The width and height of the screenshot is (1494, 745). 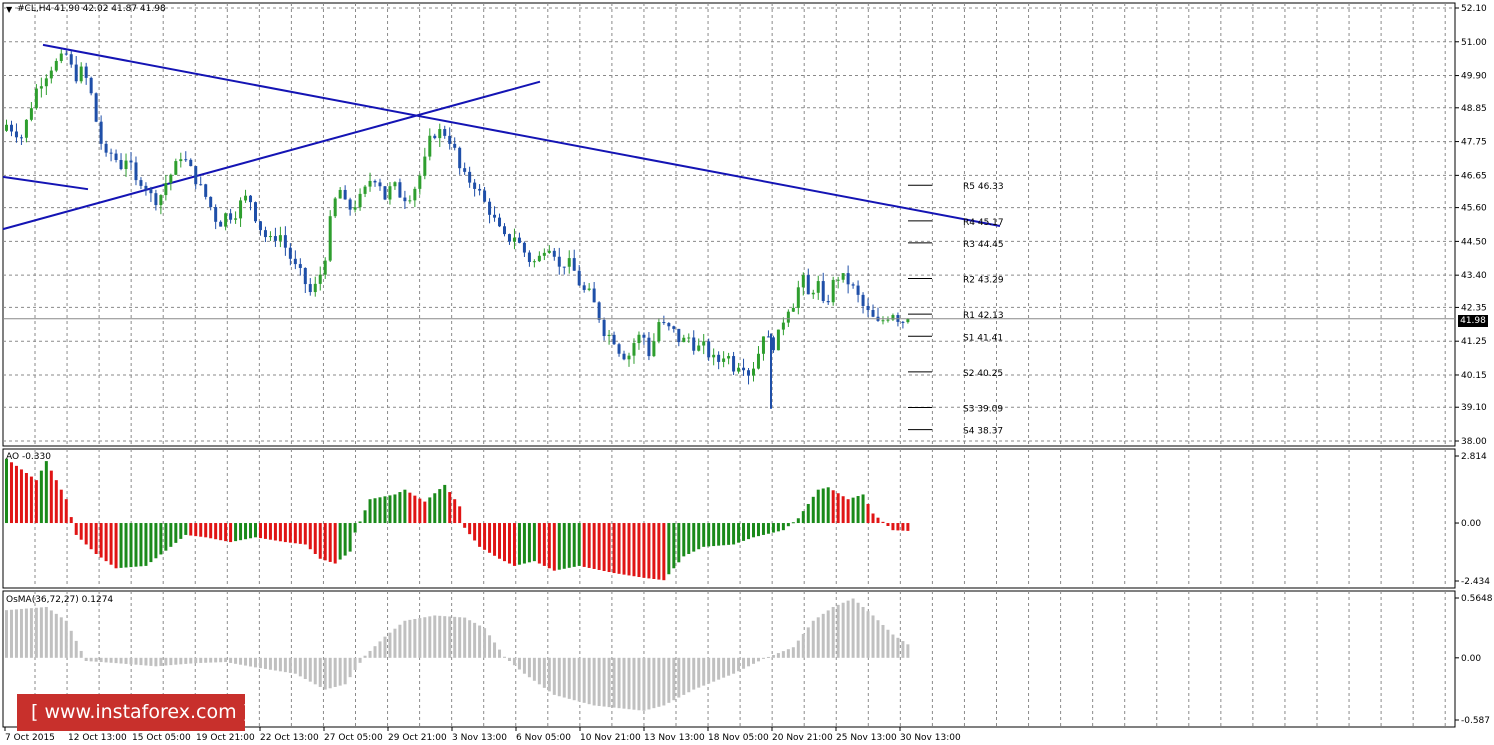 What do you see at coordinates (9, 9) in the screenshot?
I see `chart-menu-arrow-icon: ▼` at bounding box center [9, 9].